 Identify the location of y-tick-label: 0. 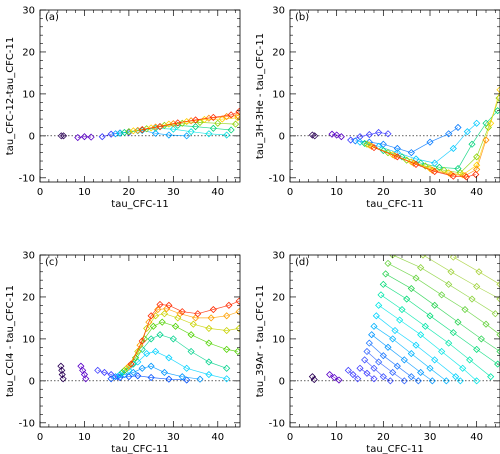
(282, 381).